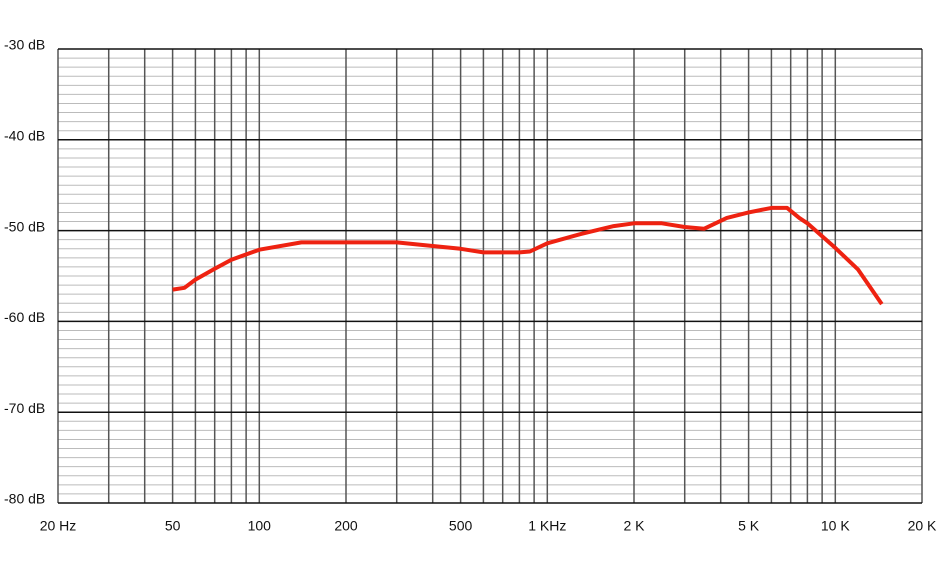 This screenshot has width=945, height=587. Describe the element at coordinates (547, 526) in the screenshot. I see `x-tick-label: 1 KHz` at that location.